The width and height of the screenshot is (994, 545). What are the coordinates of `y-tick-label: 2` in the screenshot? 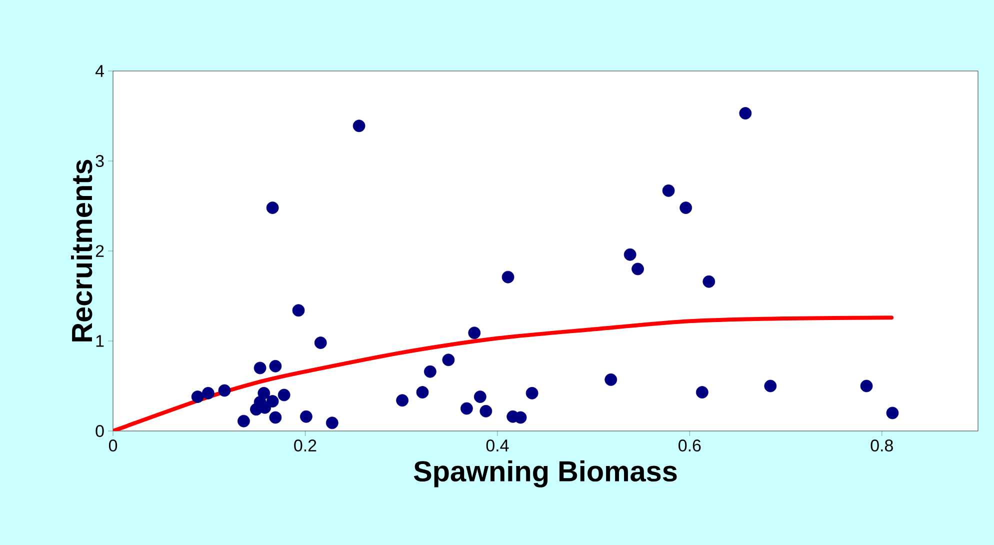 It's located at (100, 251).